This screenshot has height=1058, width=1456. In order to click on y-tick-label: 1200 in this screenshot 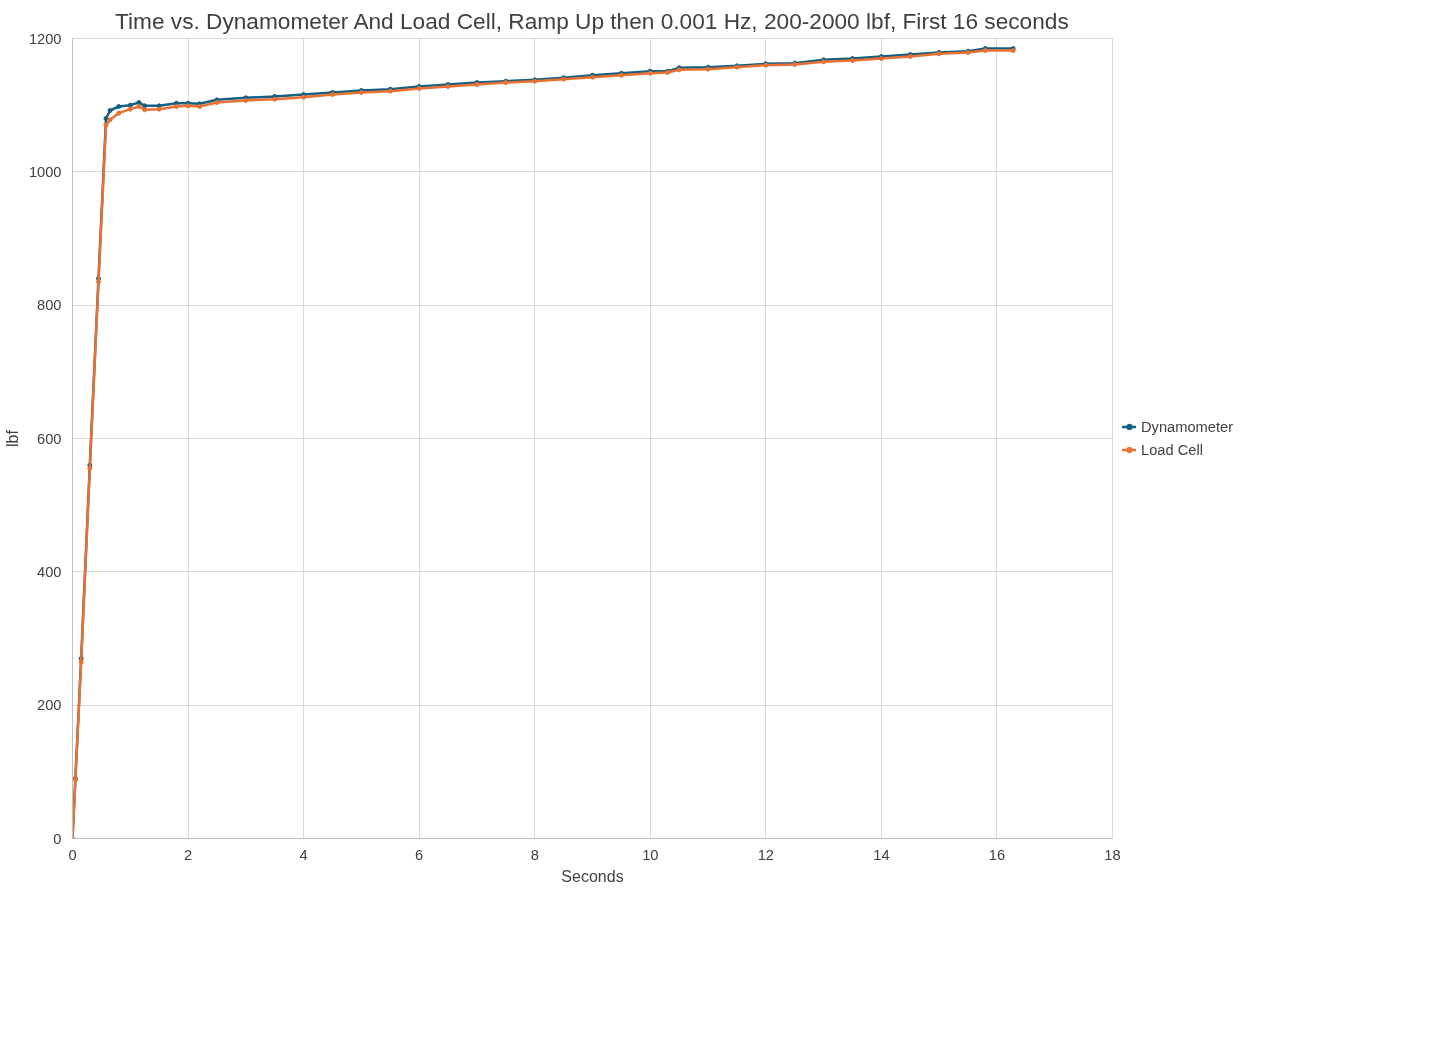, I will do `click(45, 38)`.